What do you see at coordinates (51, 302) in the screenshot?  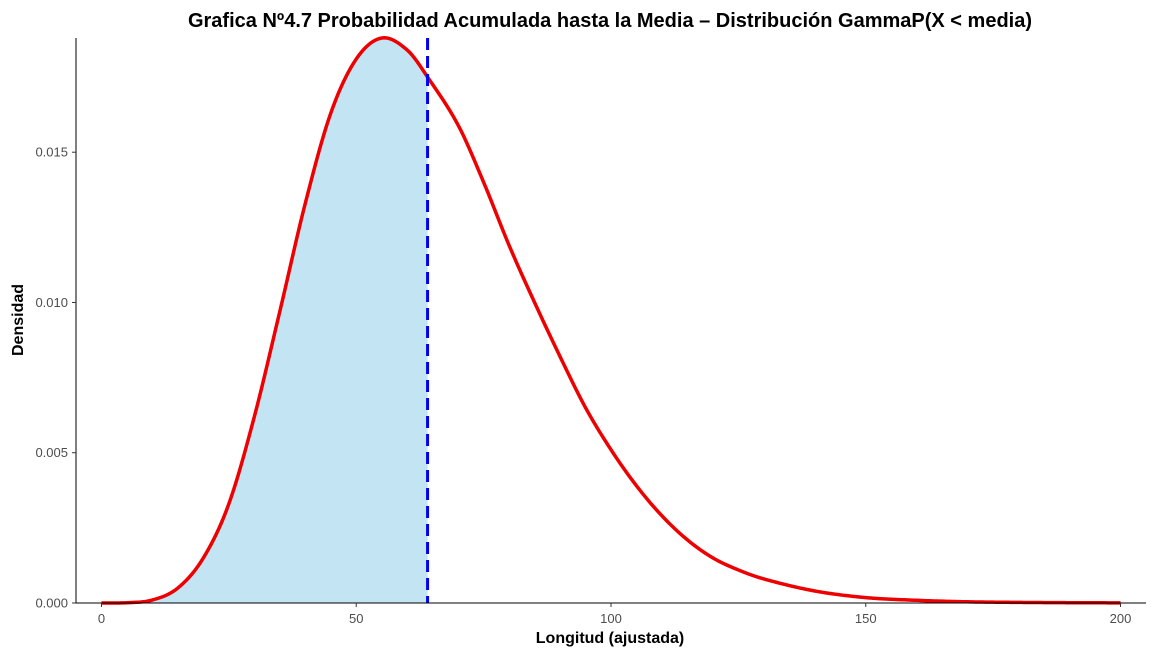 I see `y-tick-label: 0.010` at bounding box center [51, 302].